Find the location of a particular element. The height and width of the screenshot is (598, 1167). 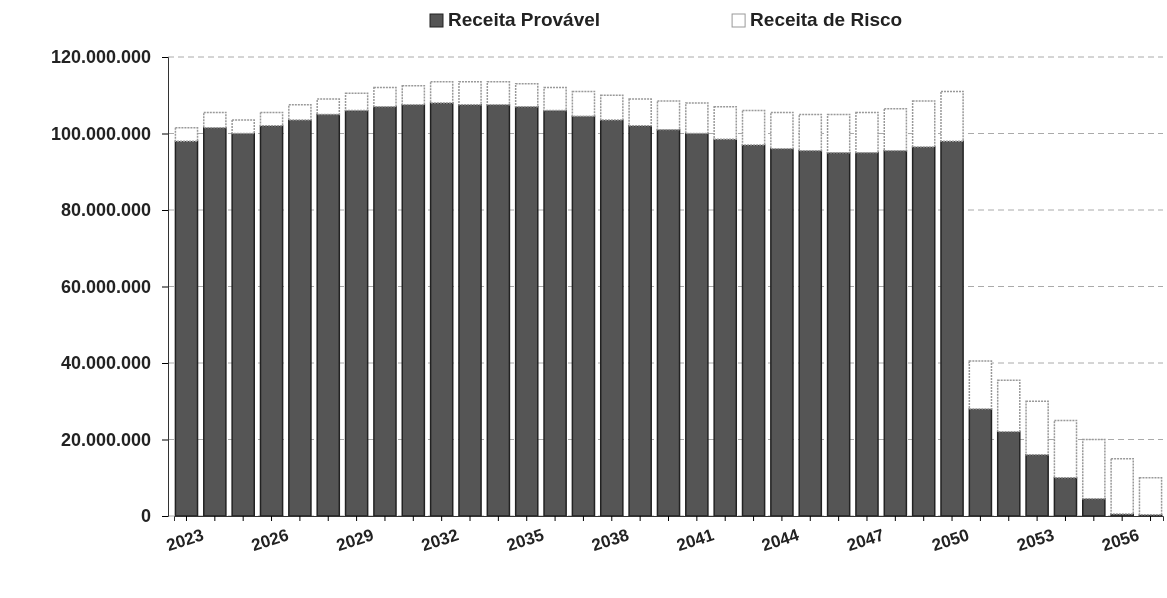

y-tick-label: 40.000.000 is located at coordinates (105, 363).